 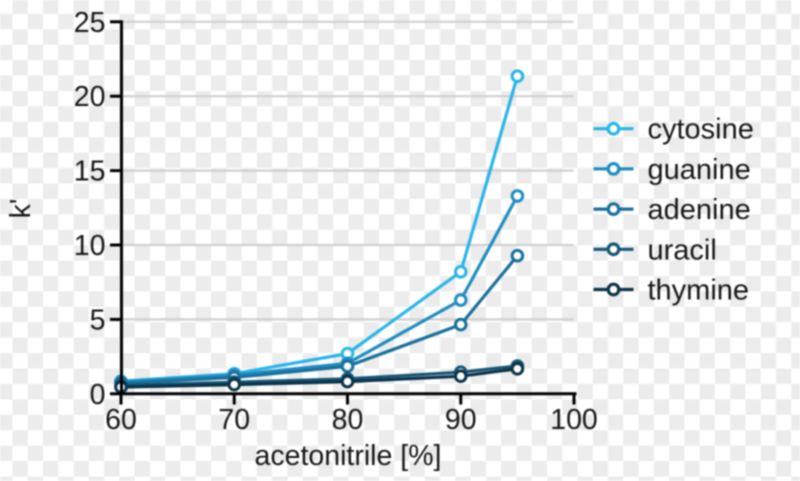 What do you see at coordinates (98, 395) in the screenshot?
I see `svg-text: 0` at bounding box center [98, 395].